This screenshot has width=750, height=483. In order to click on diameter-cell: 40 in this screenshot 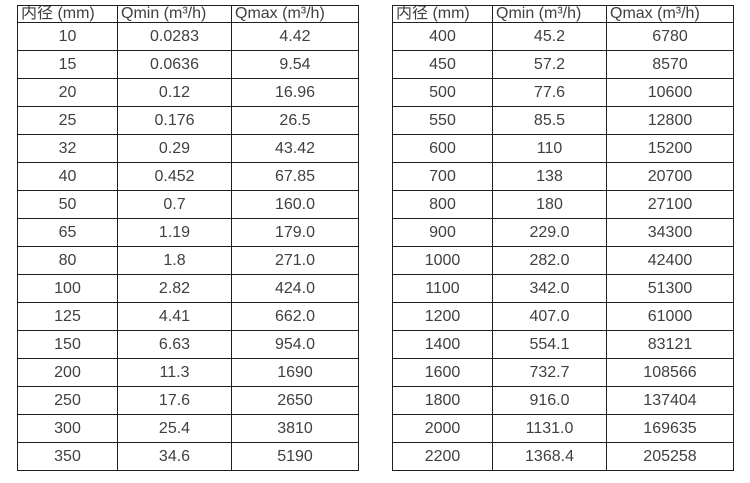, I will do `click(67, 176)`.